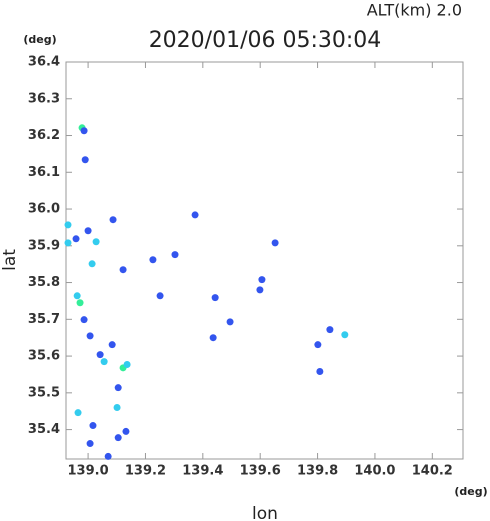  What do you see at coordinates (44, 356) in the screenshot?
I see `y-tick-label: 35.6` at bounding box center [44, 356].